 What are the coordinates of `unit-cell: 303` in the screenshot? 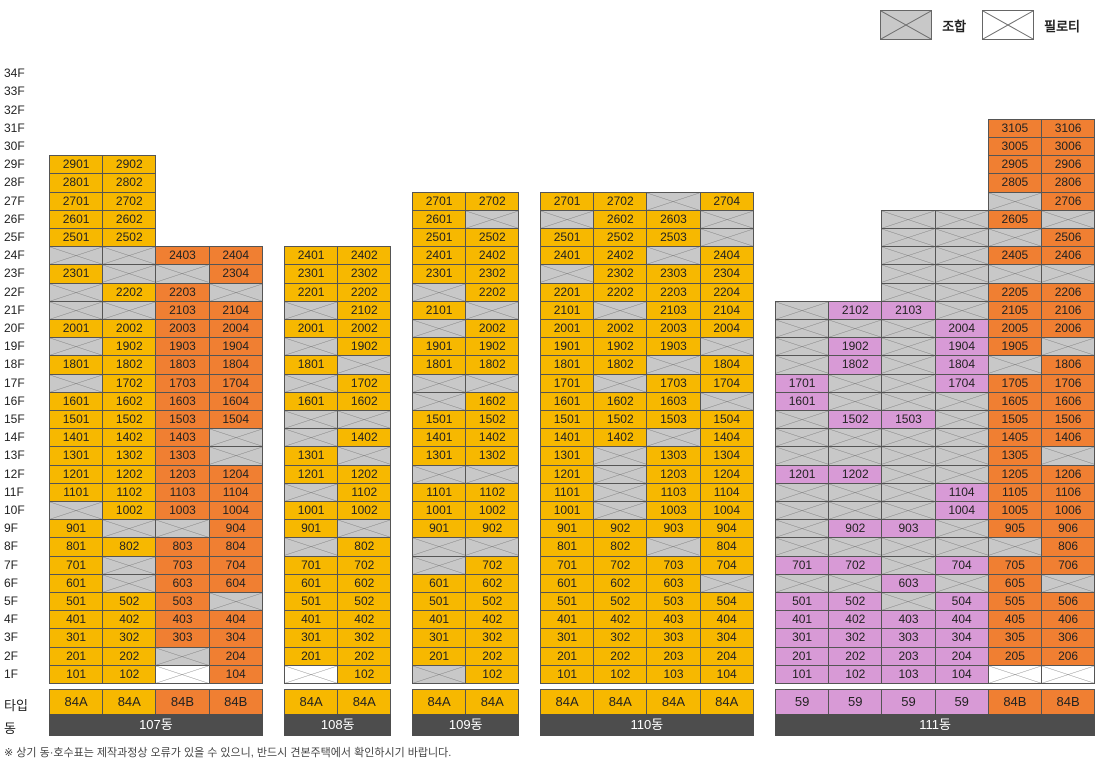 It's located at (908, 638).